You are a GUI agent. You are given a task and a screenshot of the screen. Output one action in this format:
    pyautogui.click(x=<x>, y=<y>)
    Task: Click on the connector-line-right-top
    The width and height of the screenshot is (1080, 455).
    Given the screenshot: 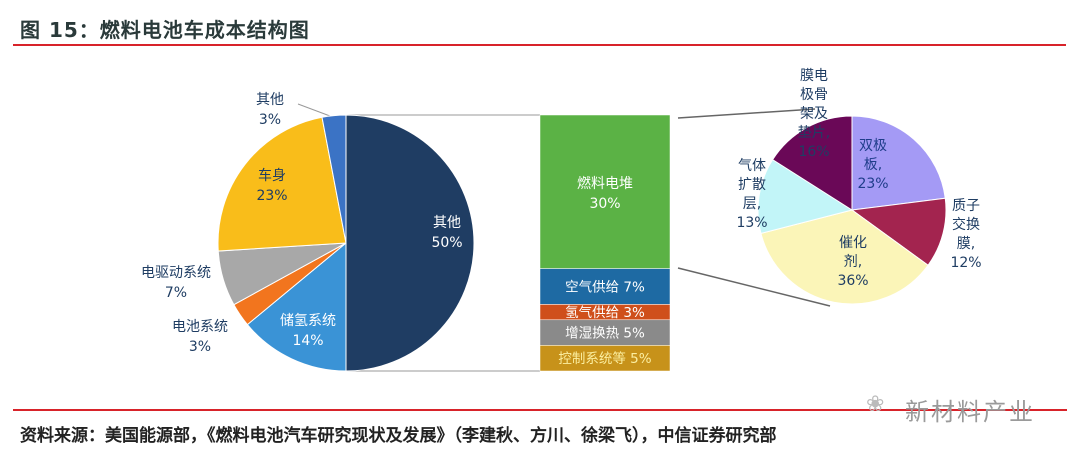 What is the action you would take?
    pyautogui.click(x=746, y=113)
    